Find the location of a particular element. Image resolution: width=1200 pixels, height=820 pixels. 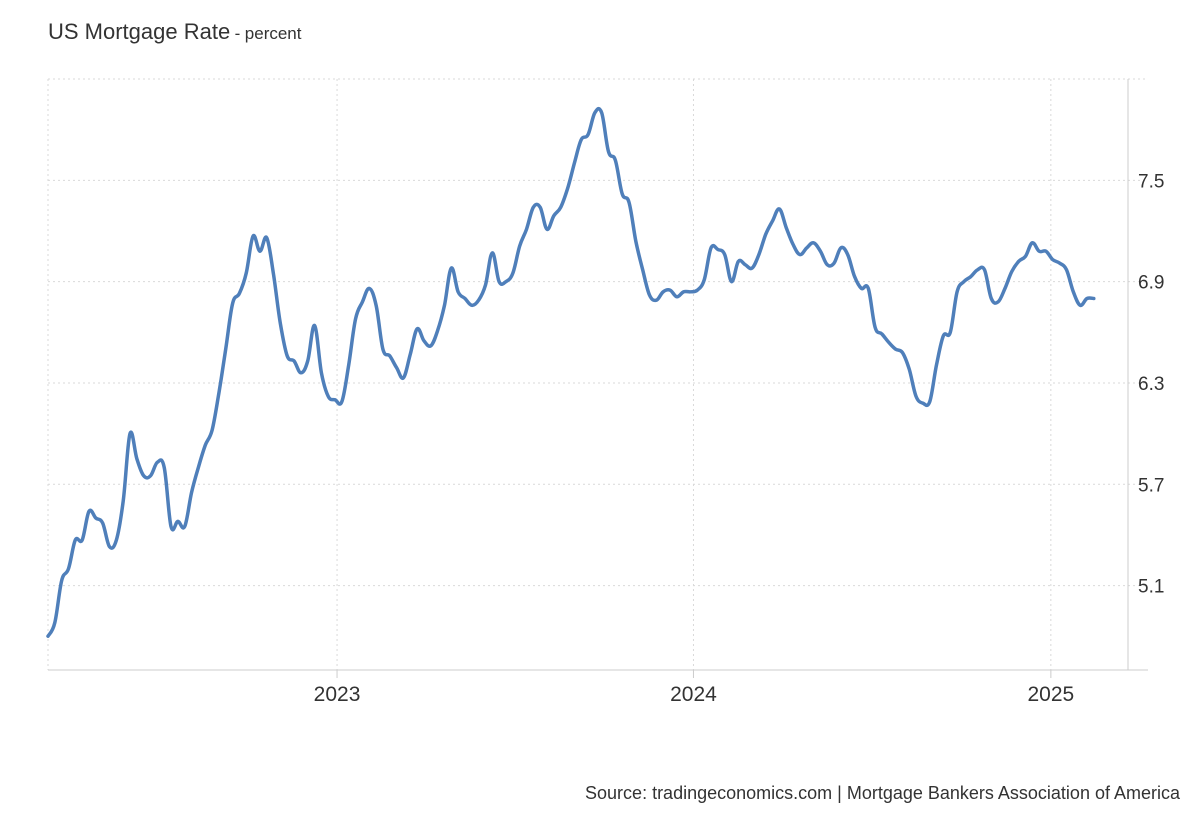

y-tick-label: 7.5 is located at coordinates (1151, 181).